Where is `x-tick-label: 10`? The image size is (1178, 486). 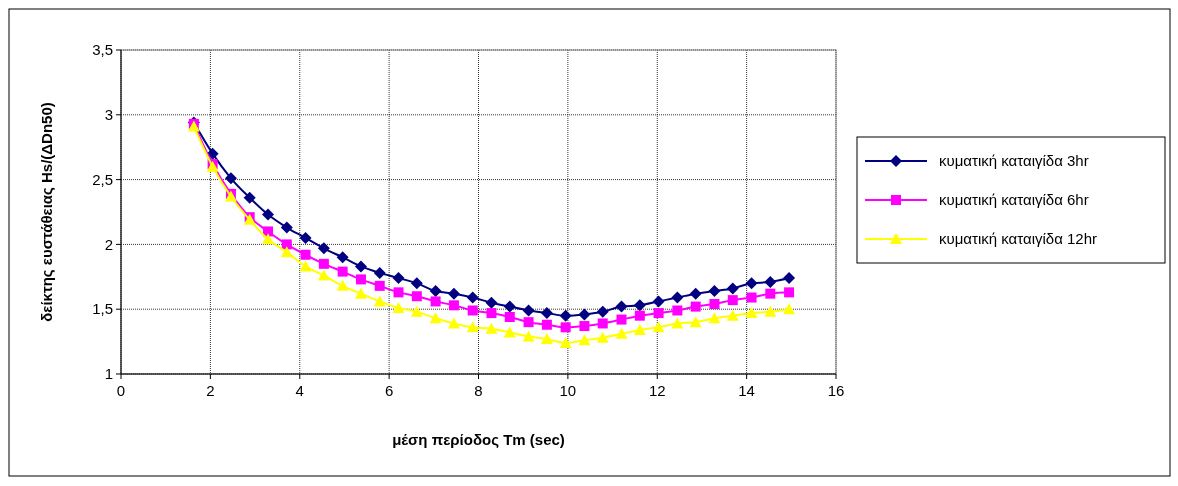
x-tick-label: 10 is located at coordinates (568, 390).